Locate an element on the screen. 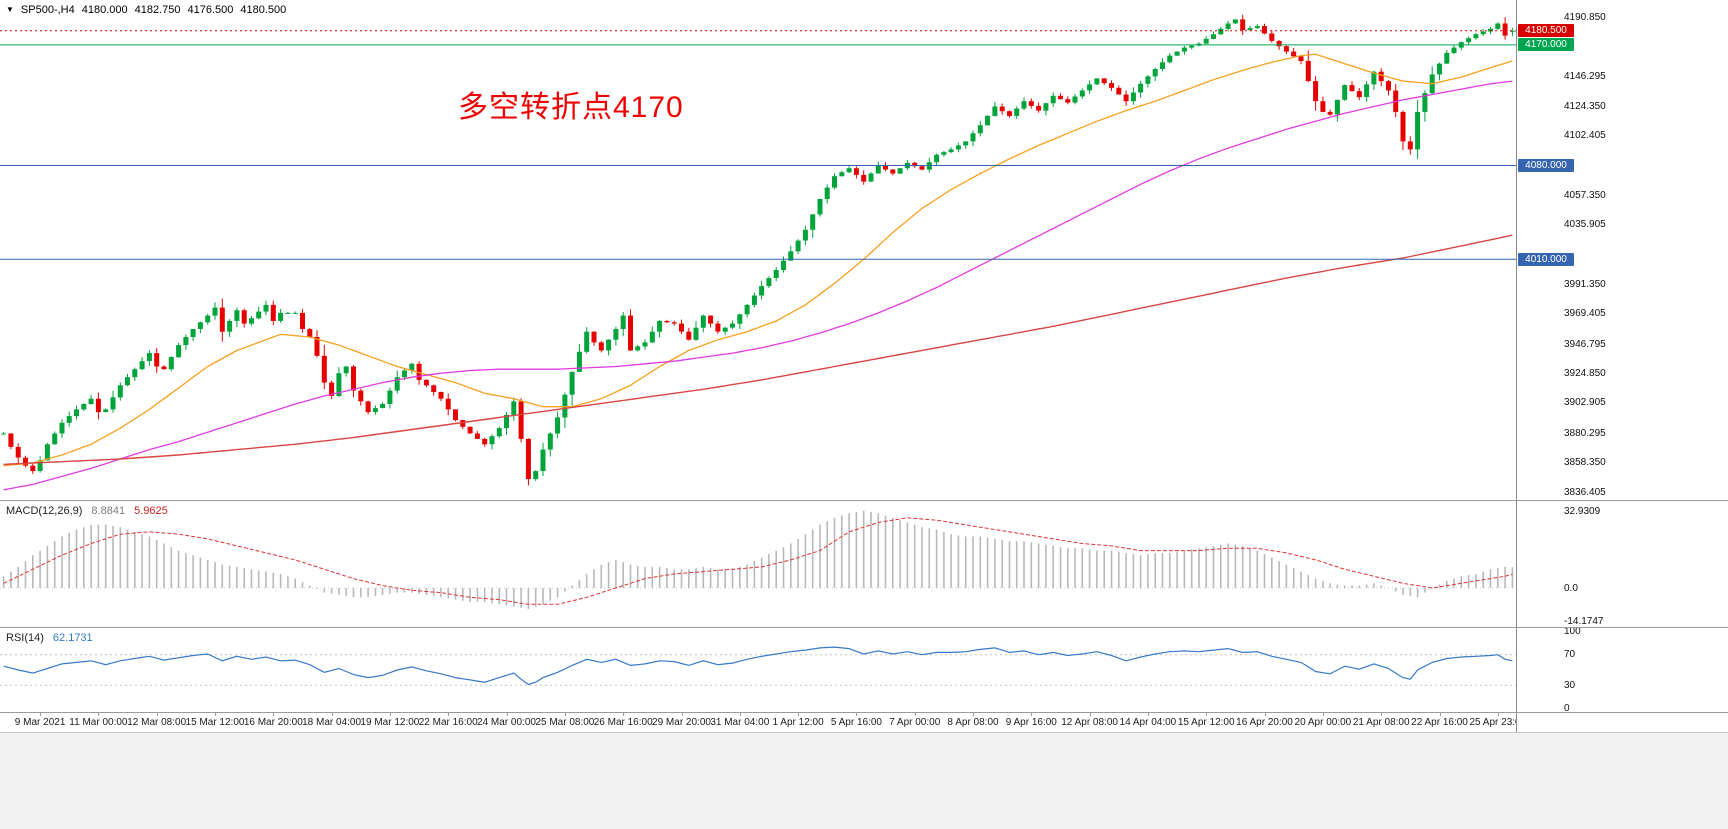 This screenshot has width=1728, height=829. price-tick: 4057.350 is located at coordinates (1585, 196).